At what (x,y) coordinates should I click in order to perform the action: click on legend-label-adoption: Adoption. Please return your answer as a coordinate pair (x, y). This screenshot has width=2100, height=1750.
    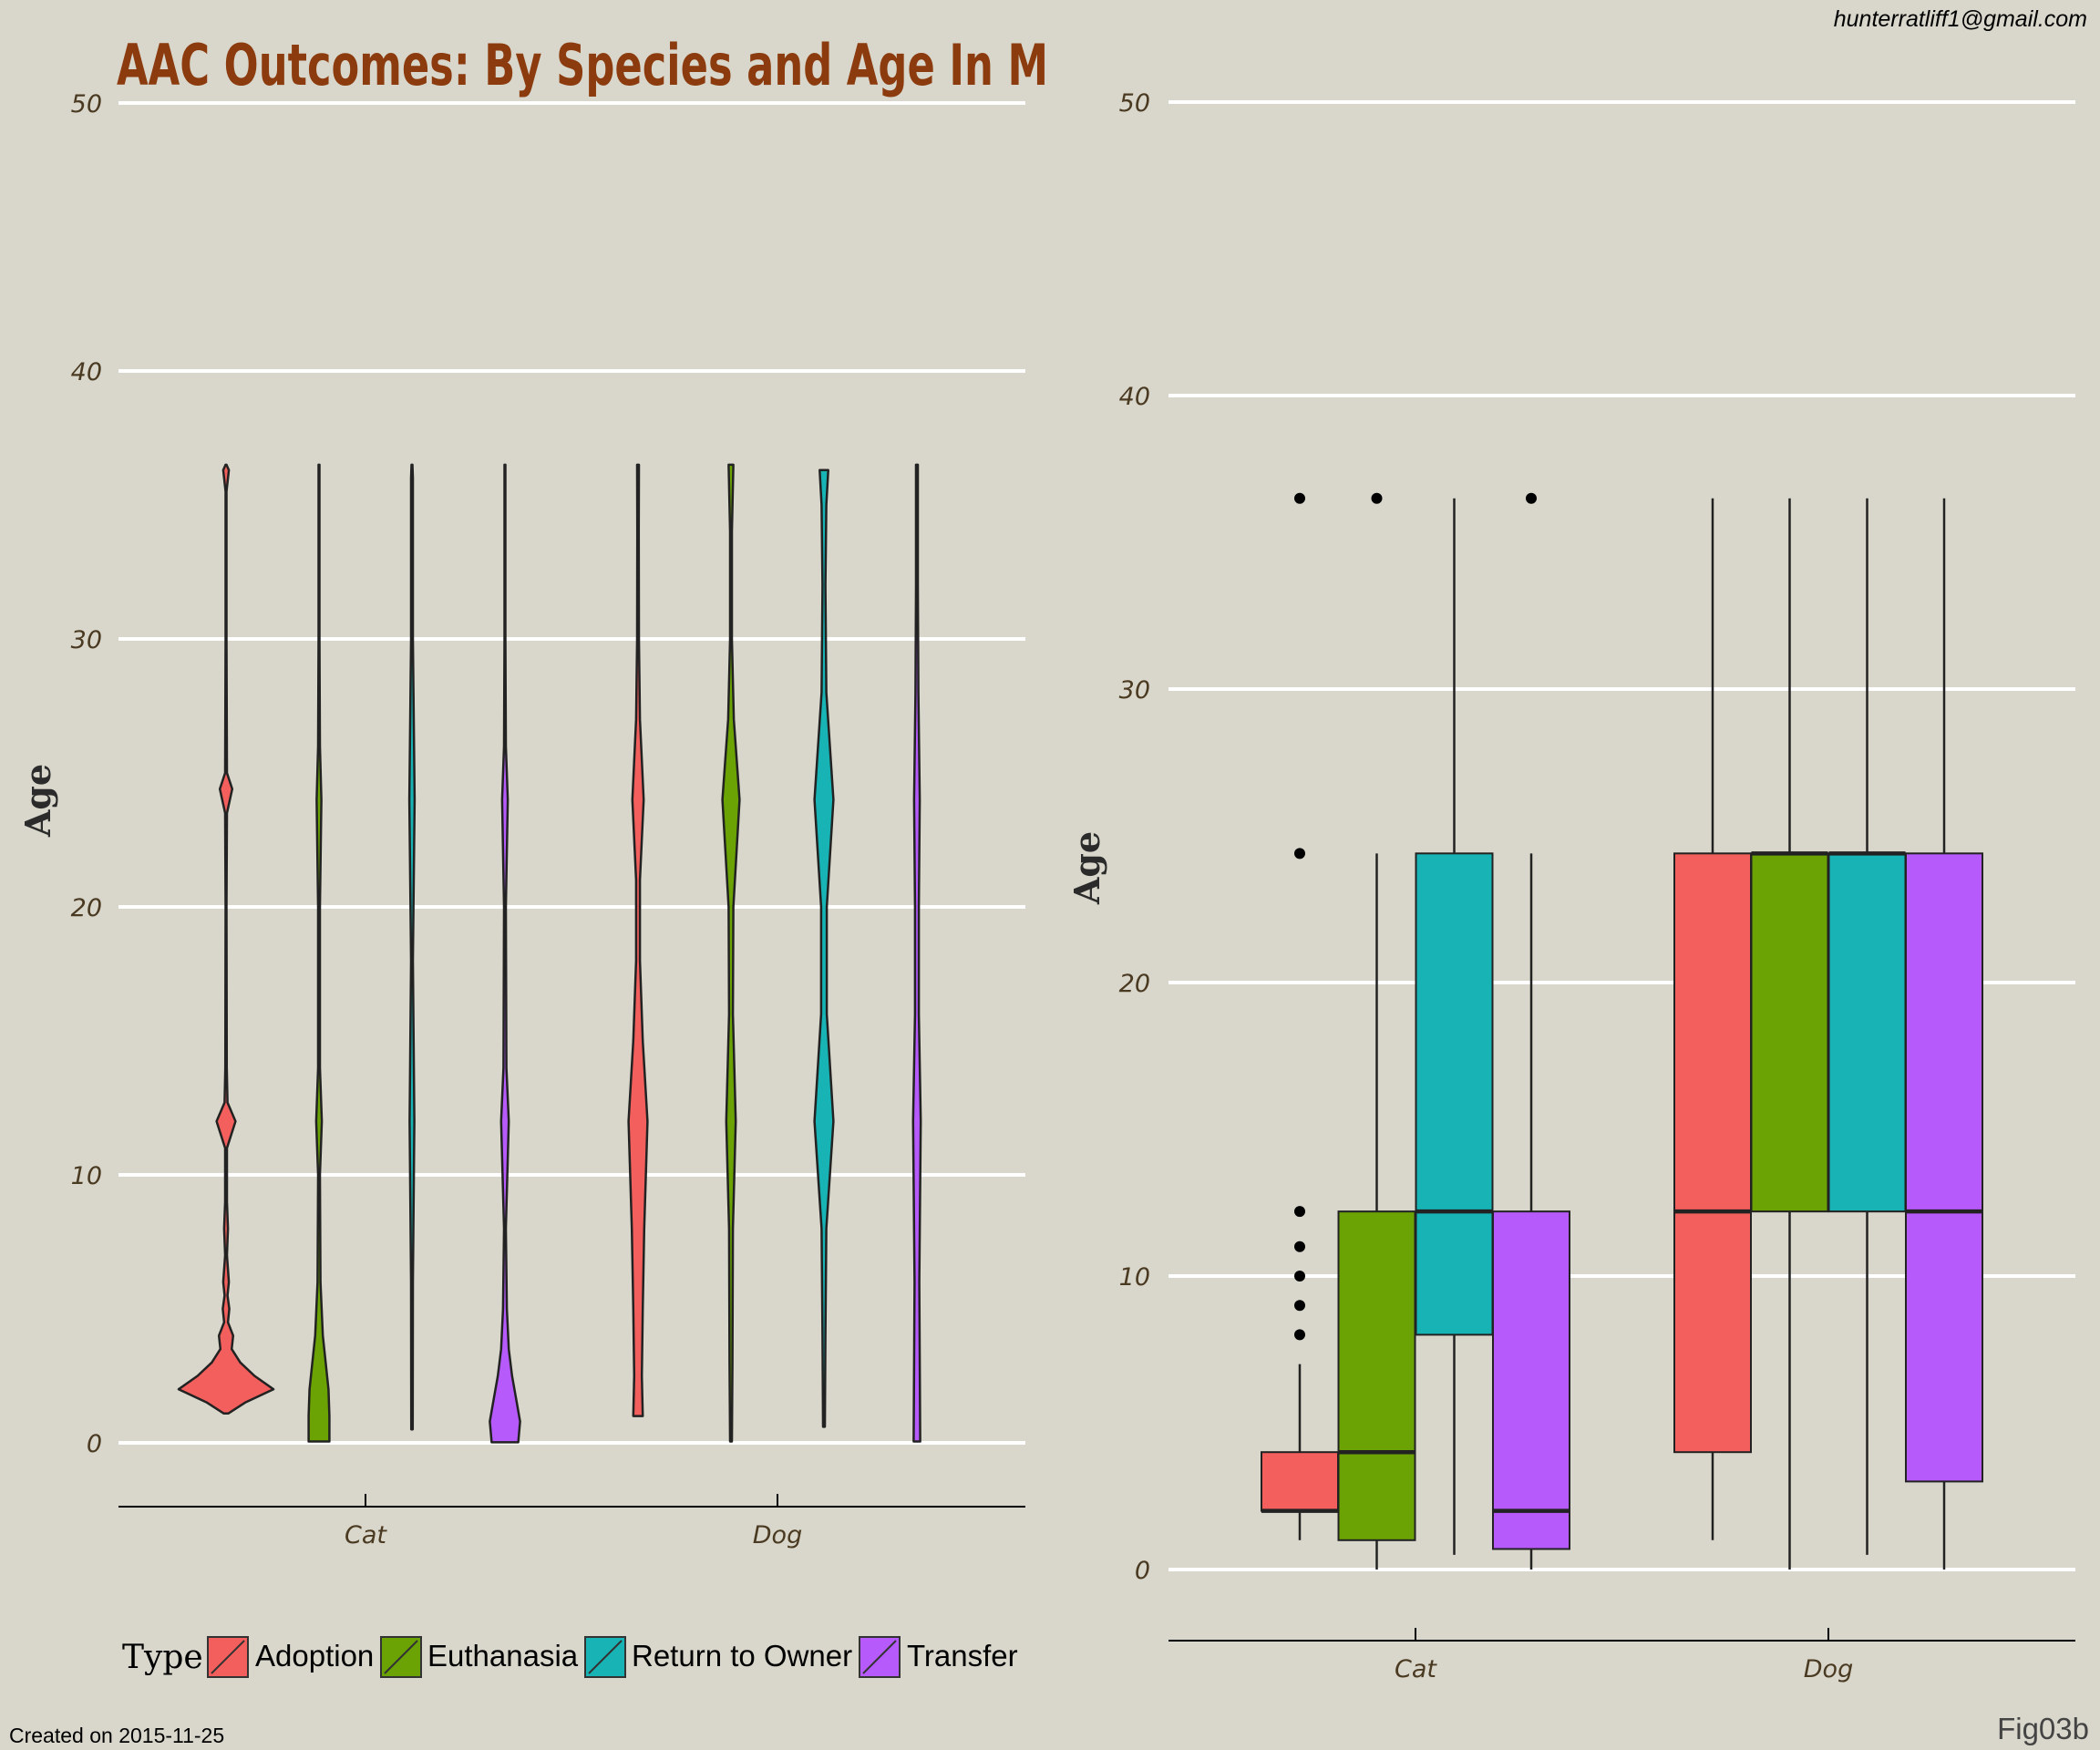
    Looking at the image, I should click on (314, 1656).